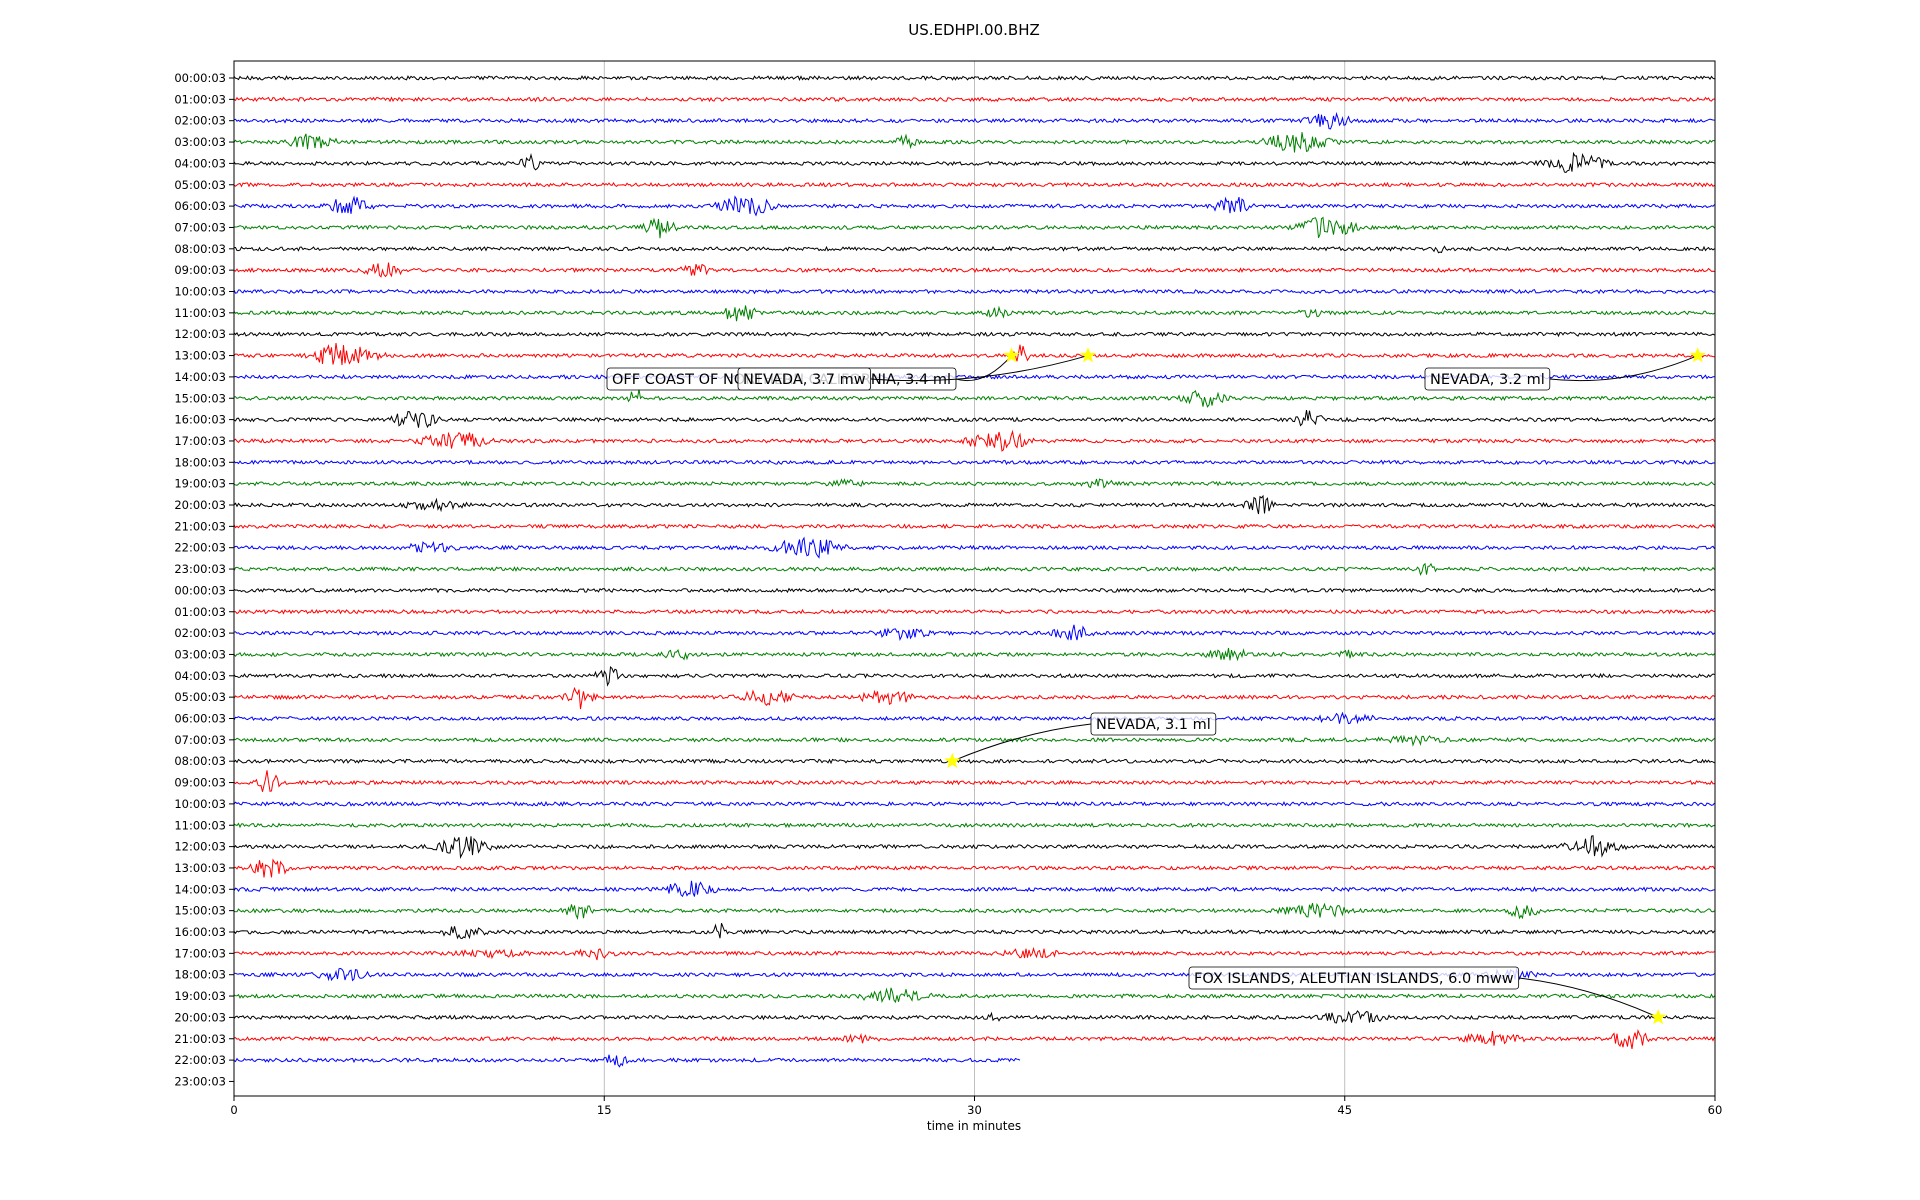 The image size is (1920, 1200). I want to click on y-tick-label: 14:00:03, so click(200, 377).